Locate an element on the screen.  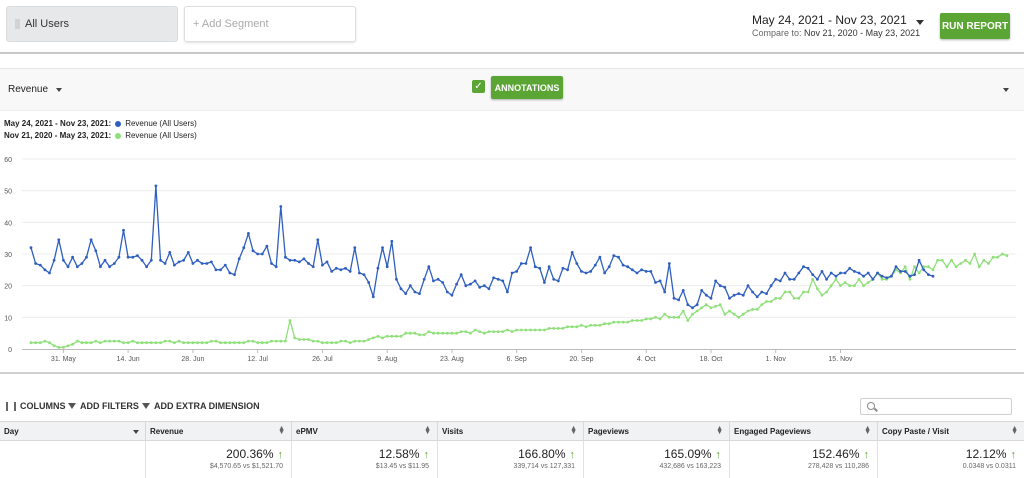
x-tick-label: 23. Aug is located at coordinates (452, 359).